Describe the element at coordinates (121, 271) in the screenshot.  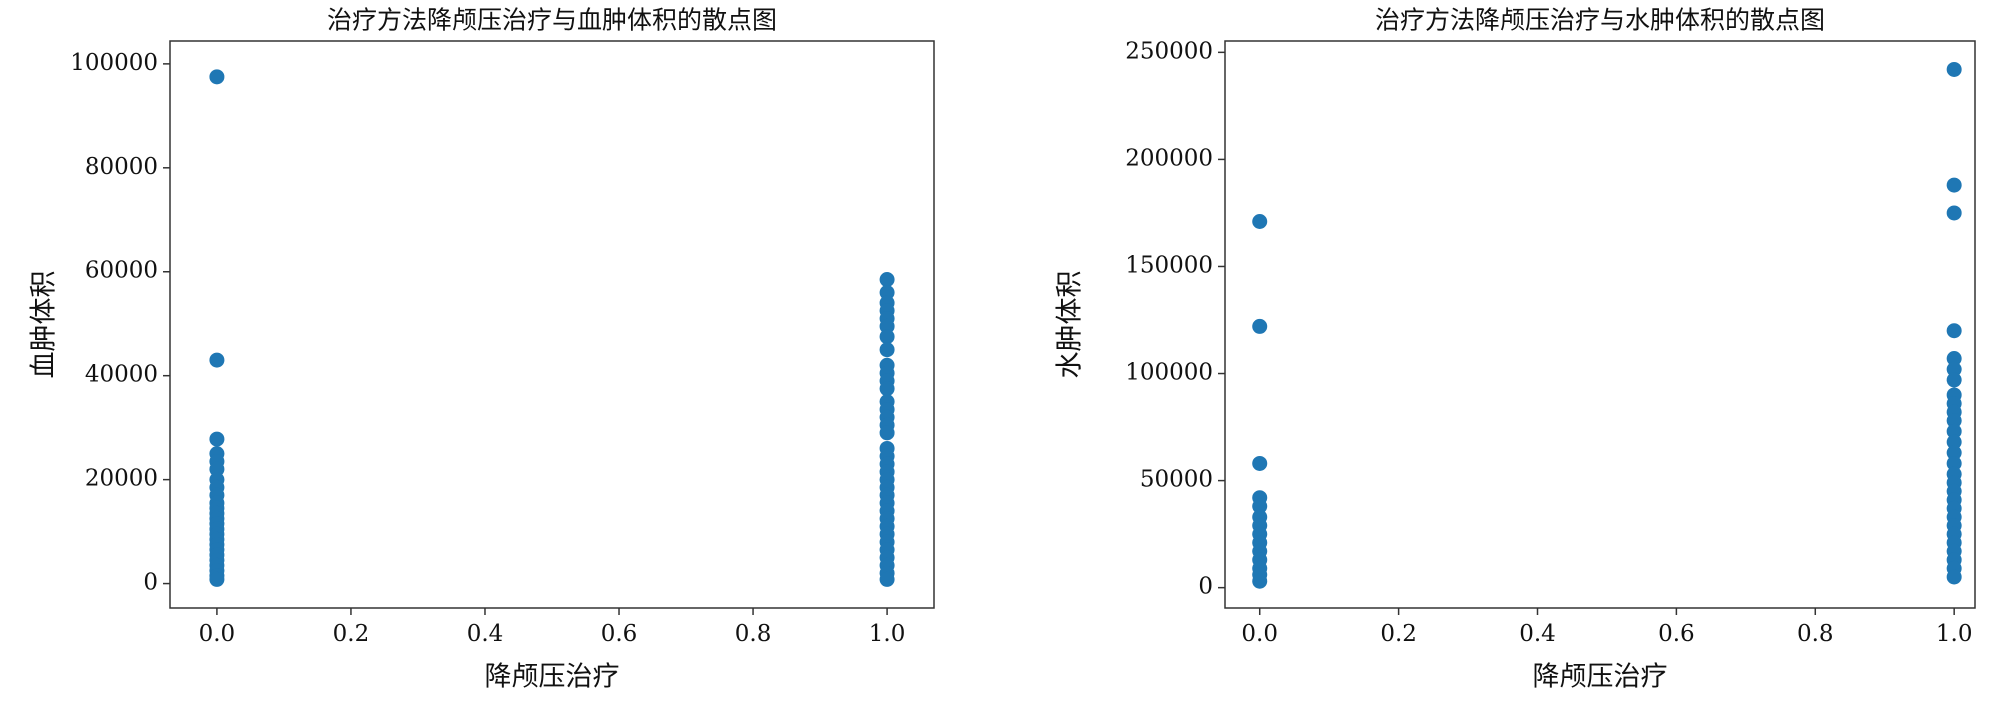
I see `y-tick-label: 60000` at that location.